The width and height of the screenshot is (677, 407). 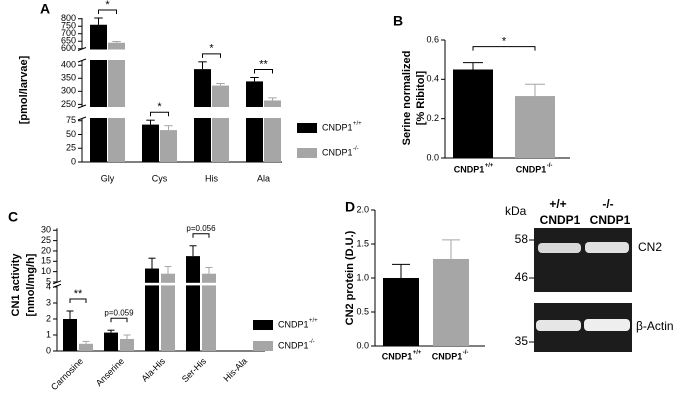 What do you see at coordinates (68, 78) in the screenshot?
I see `y-tick-label: 350` at bounding box center [68, 78].